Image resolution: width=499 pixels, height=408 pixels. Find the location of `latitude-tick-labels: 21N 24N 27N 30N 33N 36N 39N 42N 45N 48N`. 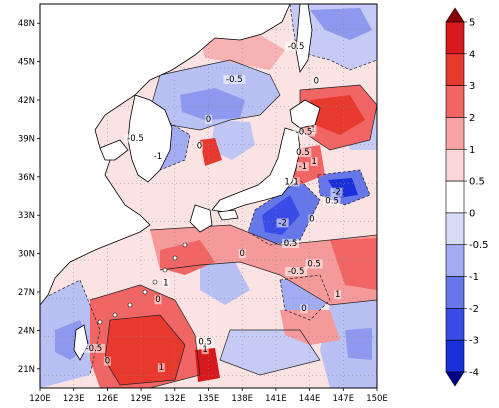

latitude-tick-labels: 21N 24N 27N 30N 33N 36N 39N 42N 45N 48N is located at coordinates (29, 197).